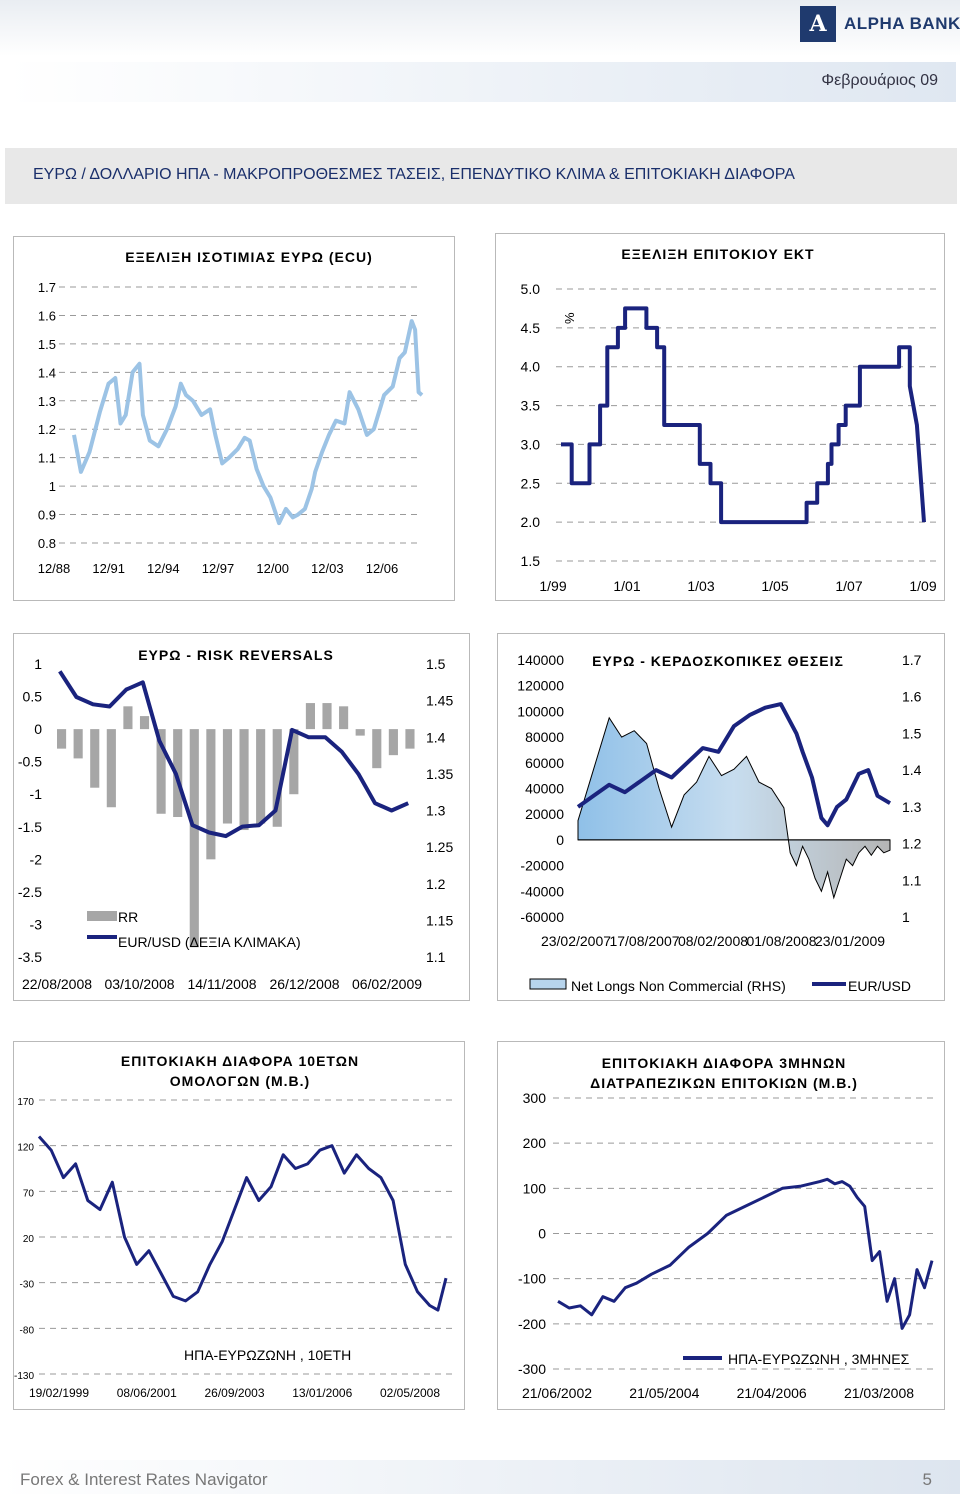 The image size is (960, 1494). I want to click on date-bar: Φεβρουάριος 09, so click(482, 82).